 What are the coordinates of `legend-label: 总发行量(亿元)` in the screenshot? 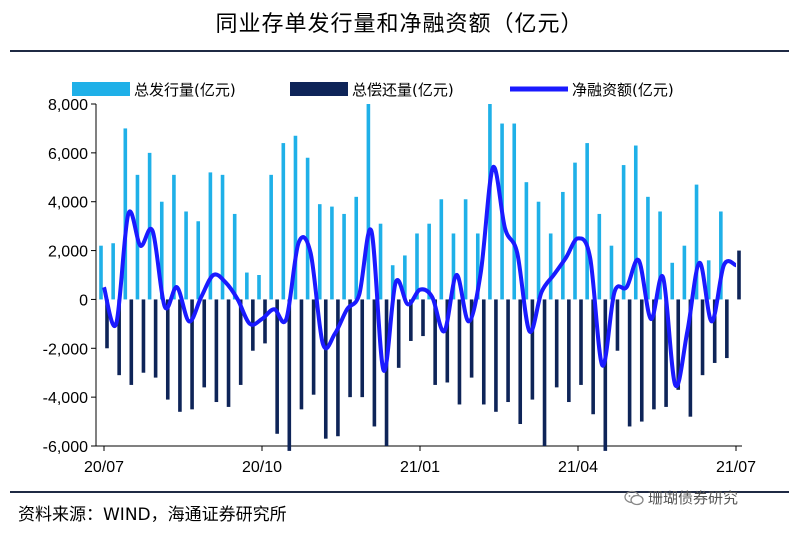 It's located at (185, 90).